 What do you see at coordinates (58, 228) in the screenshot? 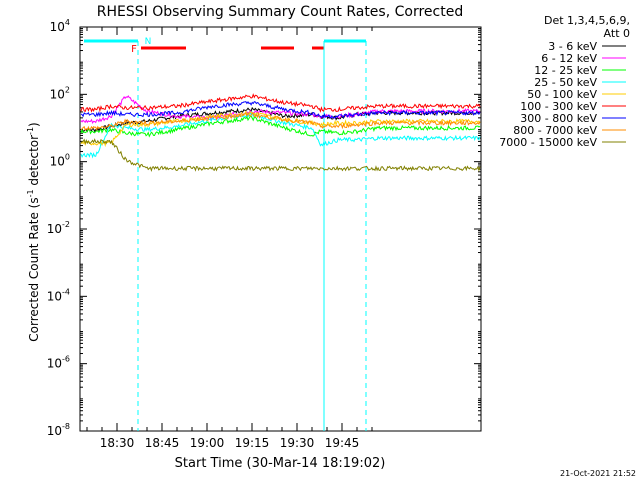
I see `y-tick-label: 10⁻²` at bounding box center [58, 228].